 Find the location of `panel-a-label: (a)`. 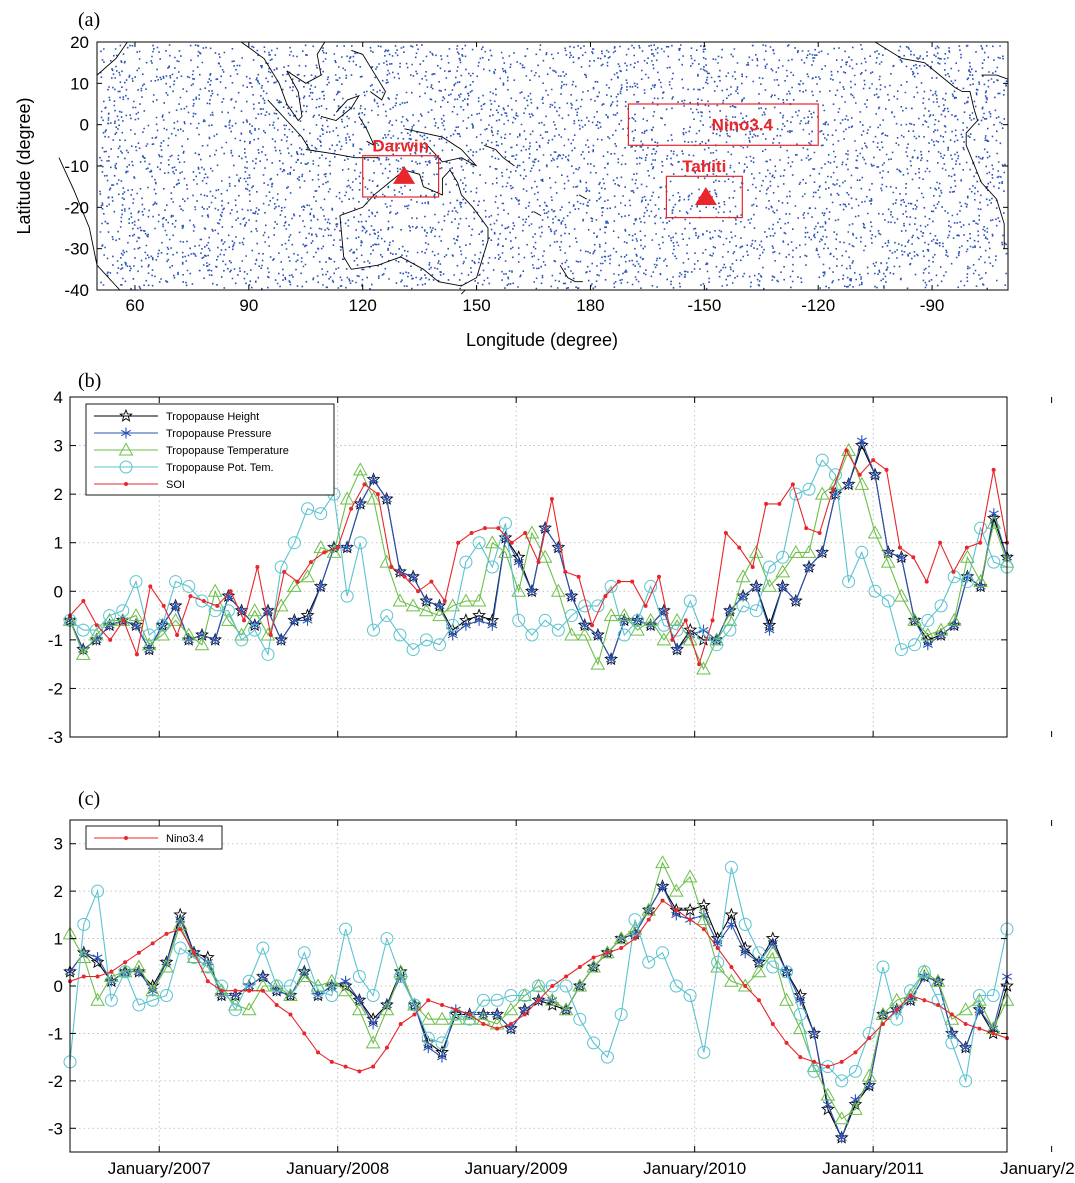

panel-a-label: (a) is located at coordinates (89, 20).